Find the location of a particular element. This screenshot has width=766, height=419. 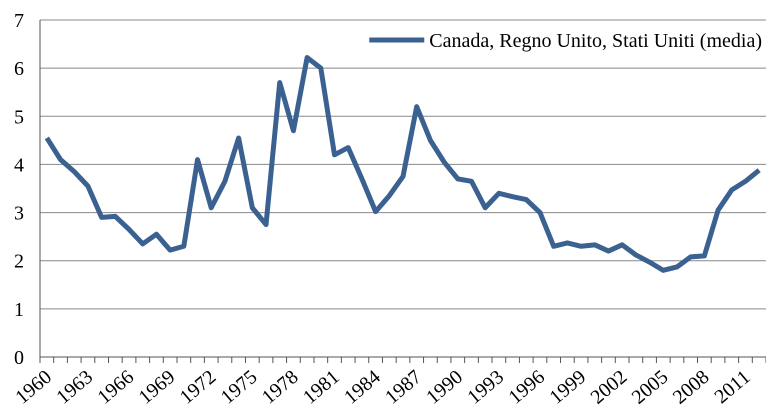

x-tick-label: 1963 is located at coordinates (74, 387).